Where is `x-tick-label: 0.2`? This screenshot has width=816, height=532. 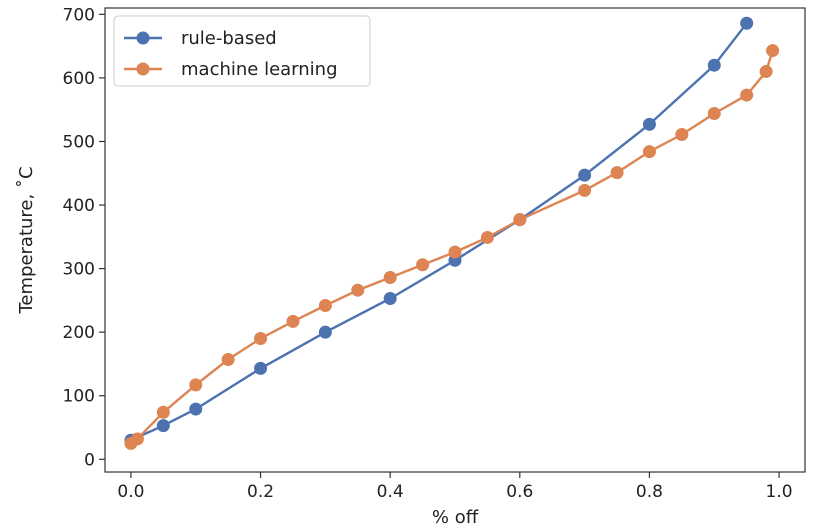
x-tick-label: 0.2 is located at coordinates (260, 492).